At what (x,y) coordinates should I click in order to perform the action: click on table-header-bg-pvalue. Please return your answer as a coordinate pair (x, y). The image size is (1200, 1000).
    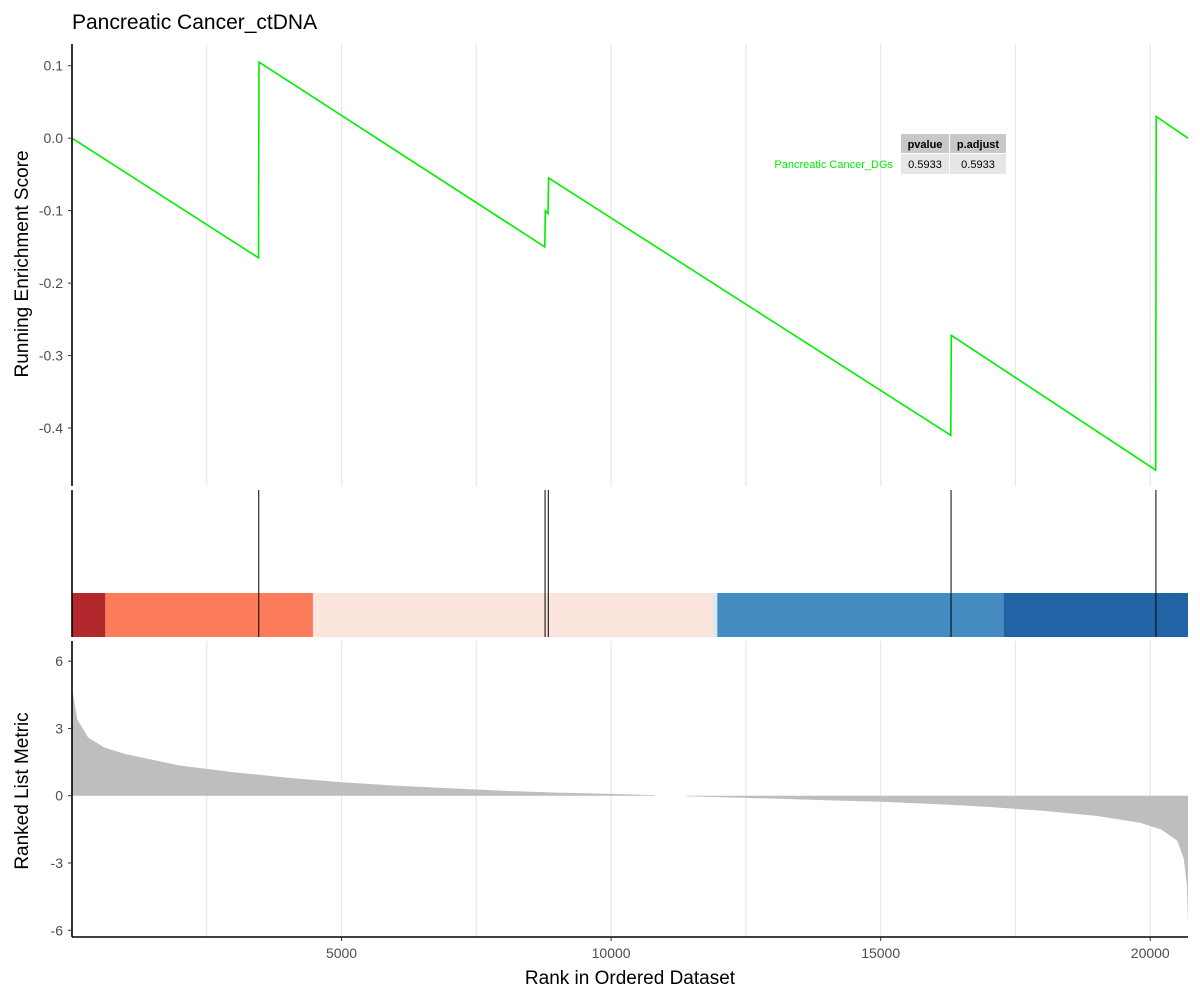
    Looking at the image, I should click on (925, 143).